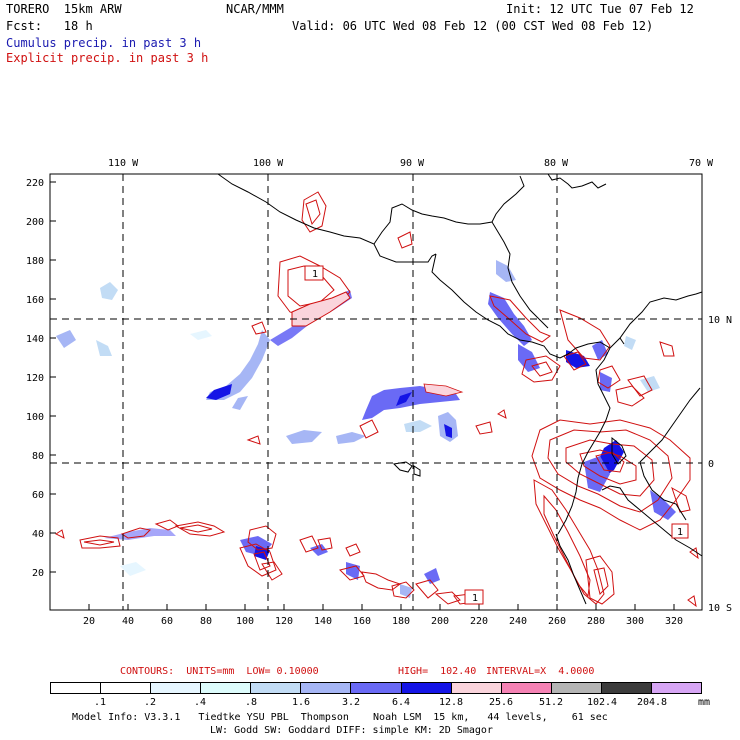 Image resolution: width=740 pixels, height=740 pixels. What do you see at coordinates (479, 621) in the screenshot?
I see `x-tick-220: 220` at bounding box center [479, 621].